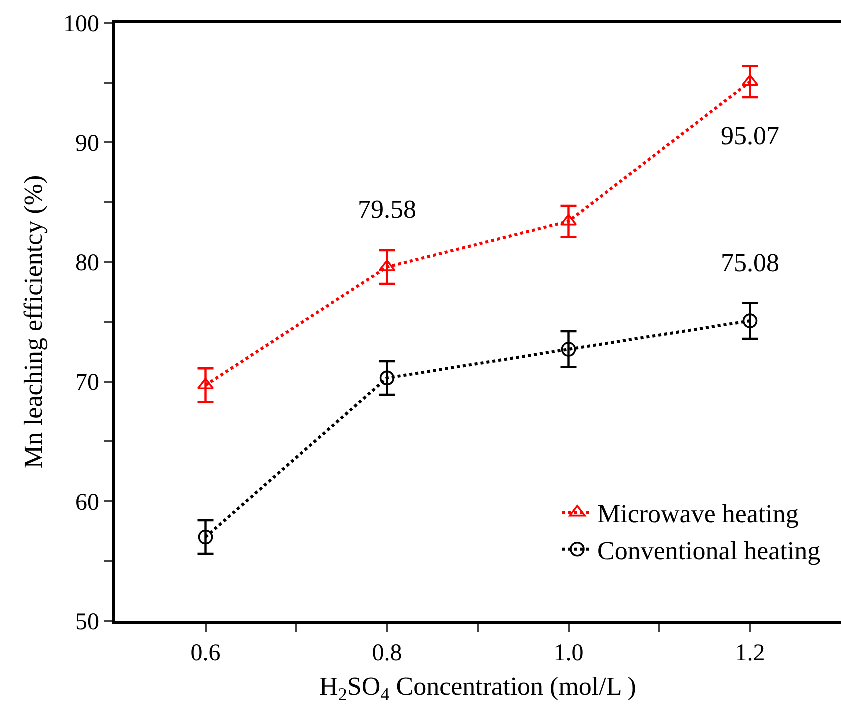 The image size is (841, 713). What do you see at coordinates (569, 653) in the screenshot?
I see `x-tick-label: 1.0` at bounding box center [569, 653].